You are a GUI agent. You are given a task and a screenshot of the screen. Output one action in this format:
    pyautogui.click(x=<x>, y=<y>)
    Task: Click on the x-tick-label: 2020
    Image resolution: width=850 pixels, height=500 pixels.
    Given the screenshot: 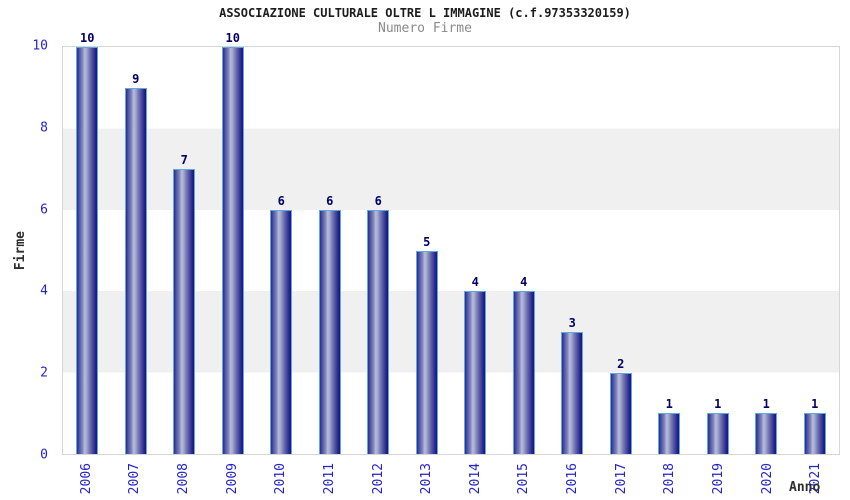 What is the action you would take?
    pyautogui.click(x=767, y=479)
    